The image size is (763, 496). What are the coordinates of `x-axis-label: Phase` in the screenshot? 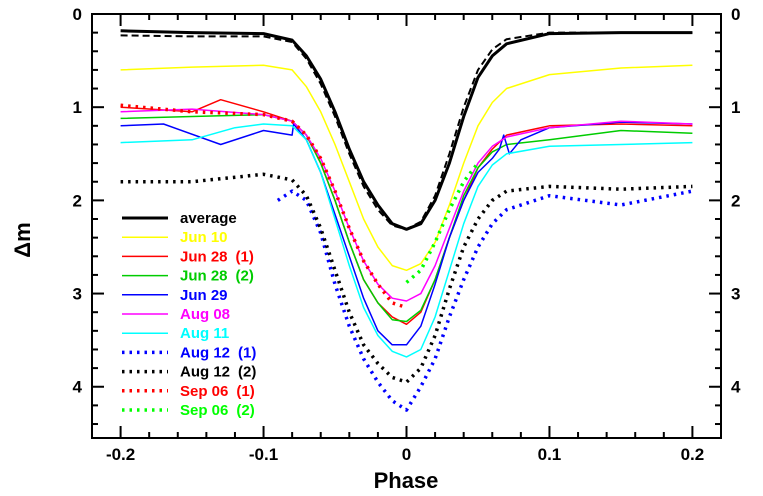 It's located at (406, 480).